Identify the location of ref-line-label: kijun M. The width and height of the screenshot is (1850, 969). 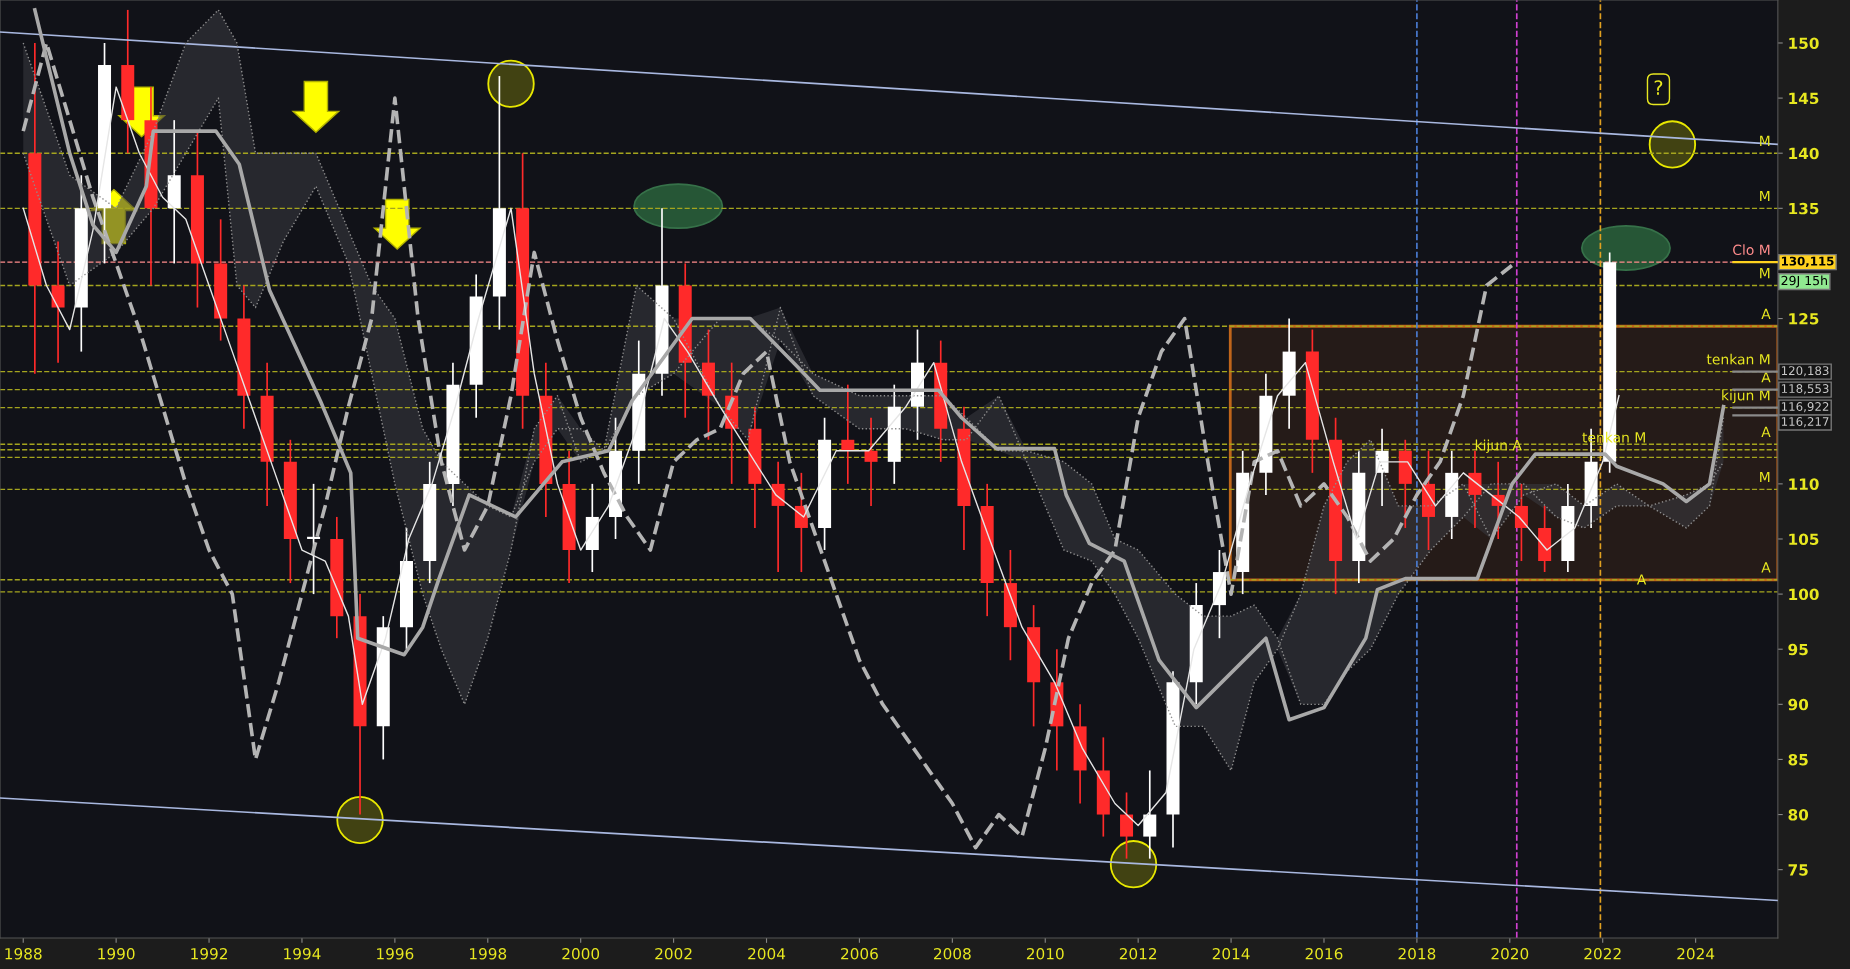
(1746, 396).